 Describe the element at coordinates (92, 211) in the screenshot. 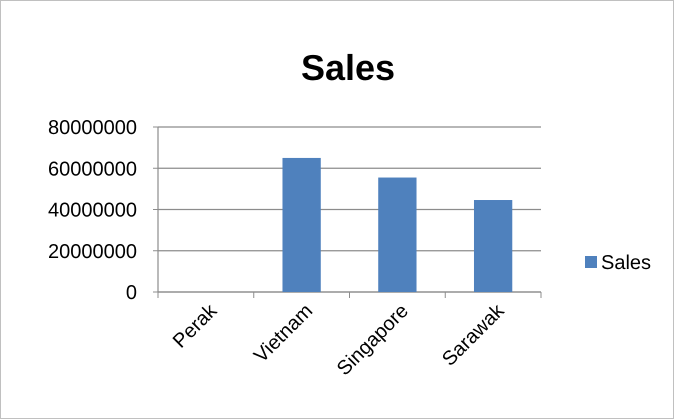

I see `y-tick-label: 40000000` at that location.